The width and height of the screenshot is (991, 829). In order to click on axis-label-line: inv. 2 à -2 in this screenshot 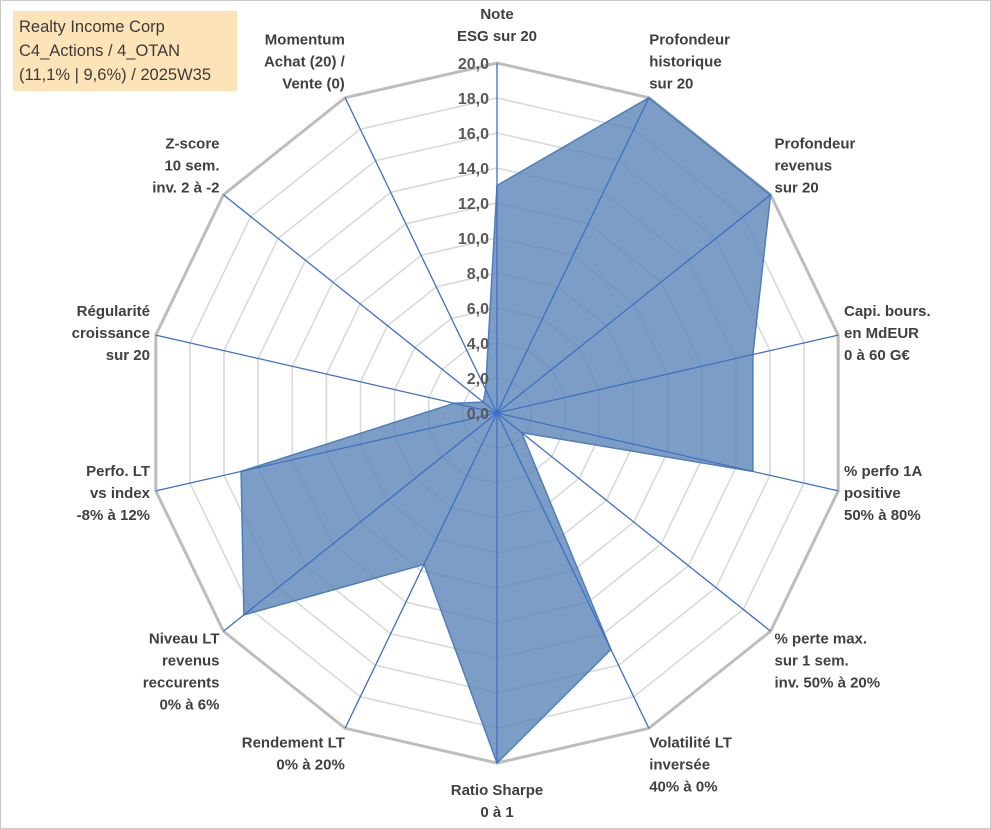, I will do `click(185, 188)`.